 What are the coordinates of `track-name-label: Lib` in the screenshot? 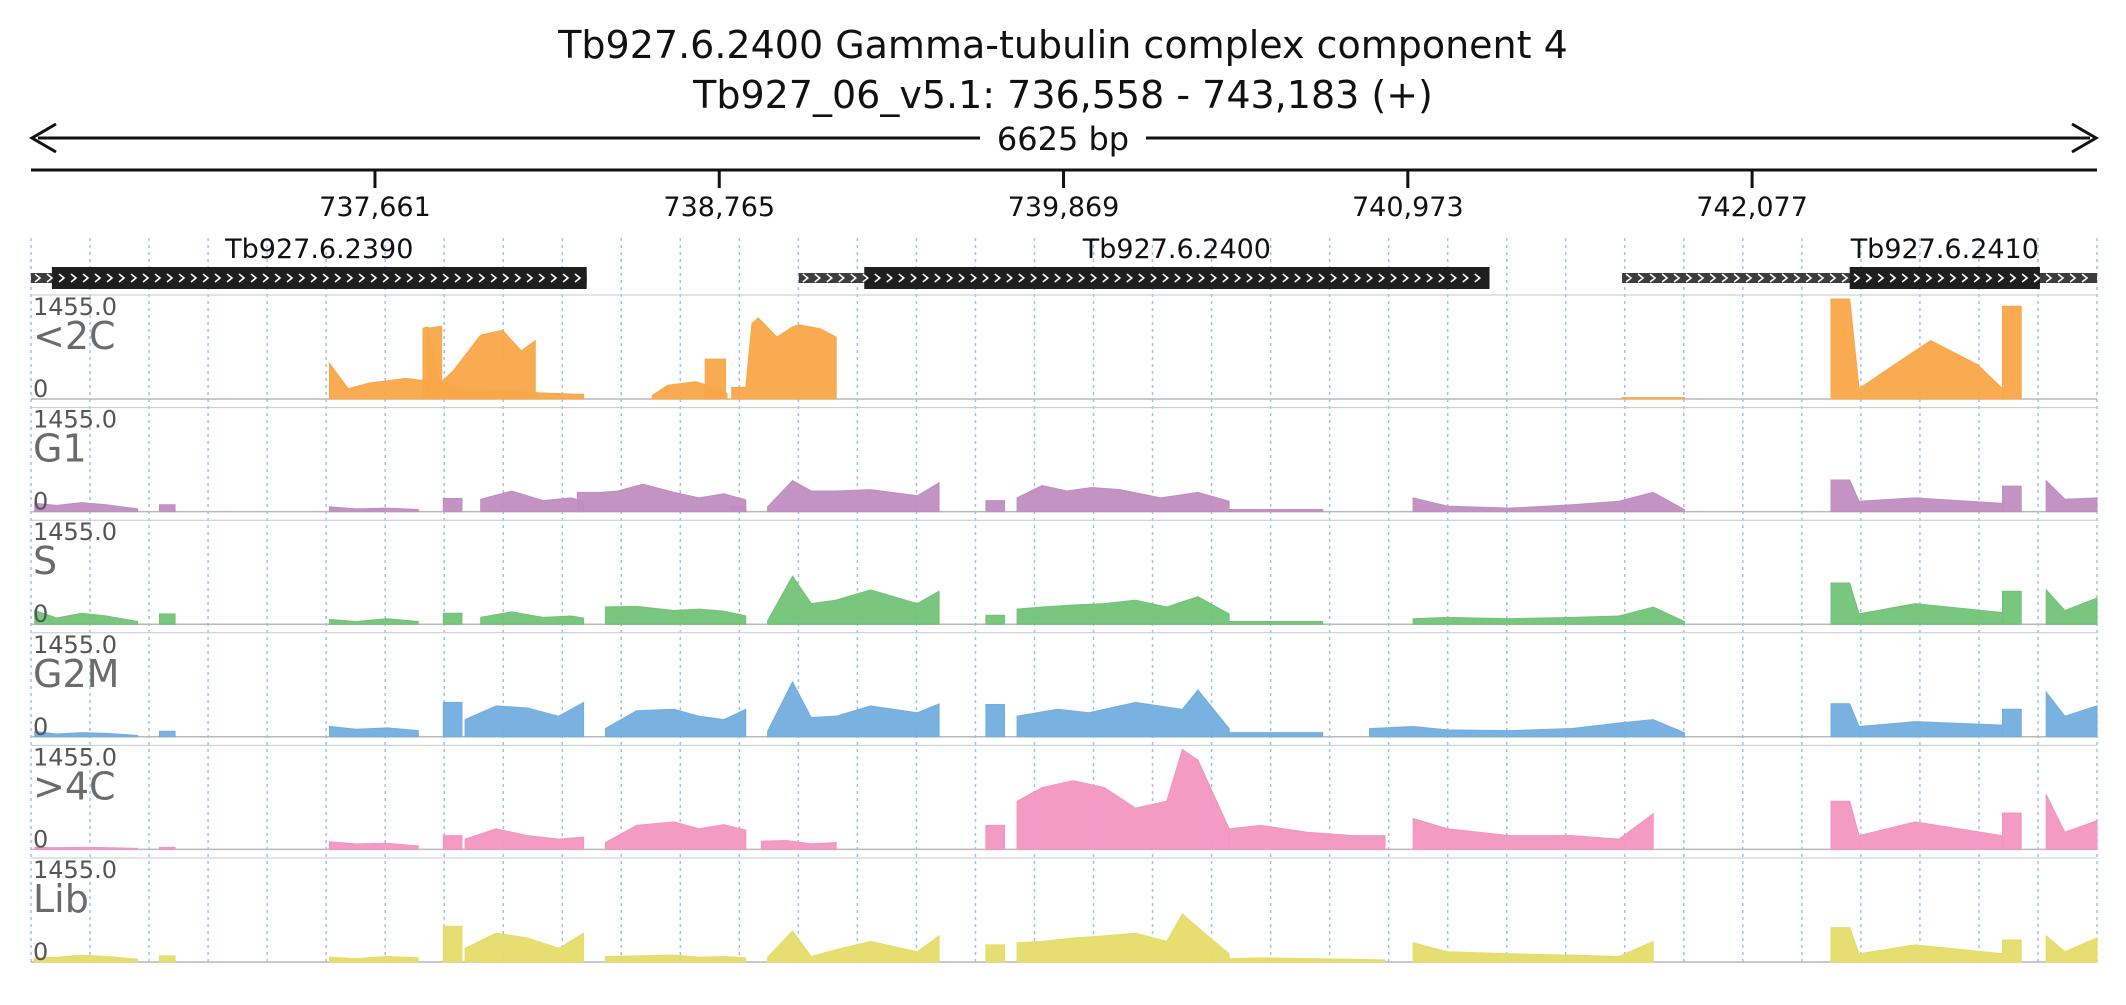 It's located at (61, 899).